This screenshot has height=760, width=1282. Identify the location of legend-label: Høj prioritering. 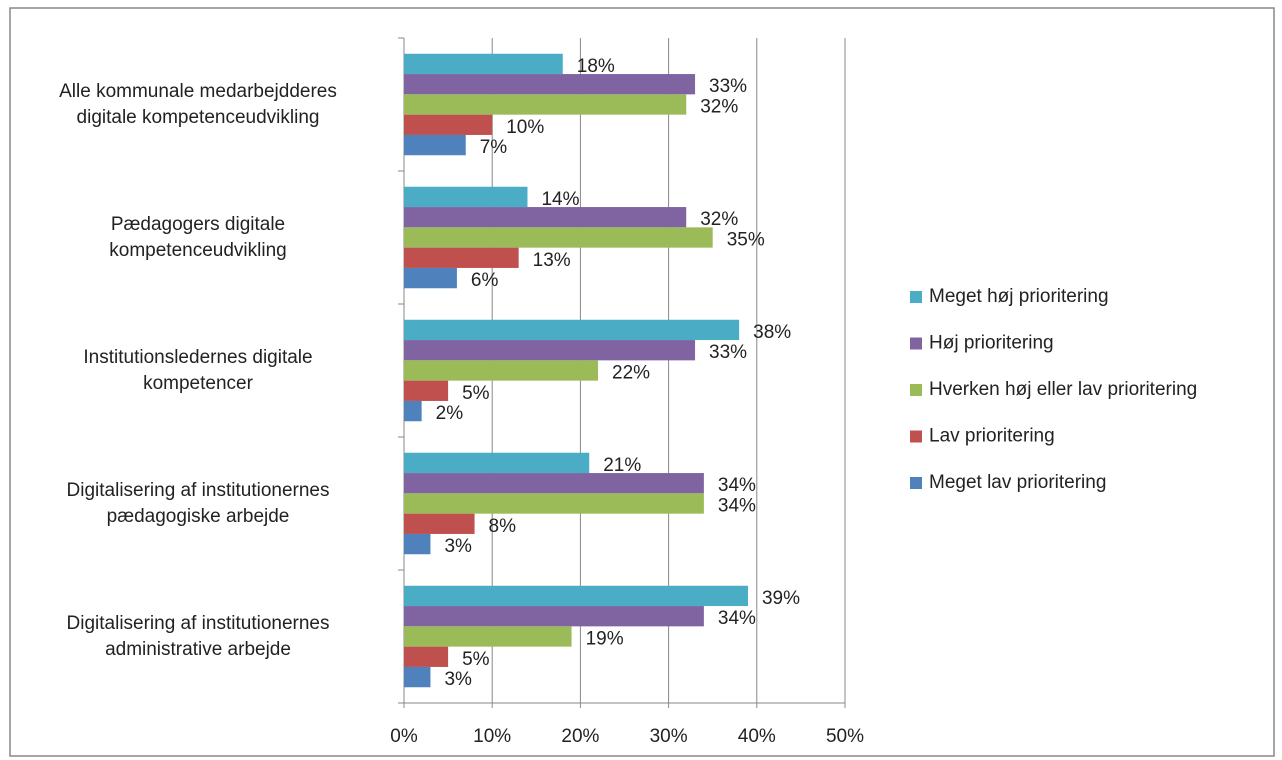
(991, 343).